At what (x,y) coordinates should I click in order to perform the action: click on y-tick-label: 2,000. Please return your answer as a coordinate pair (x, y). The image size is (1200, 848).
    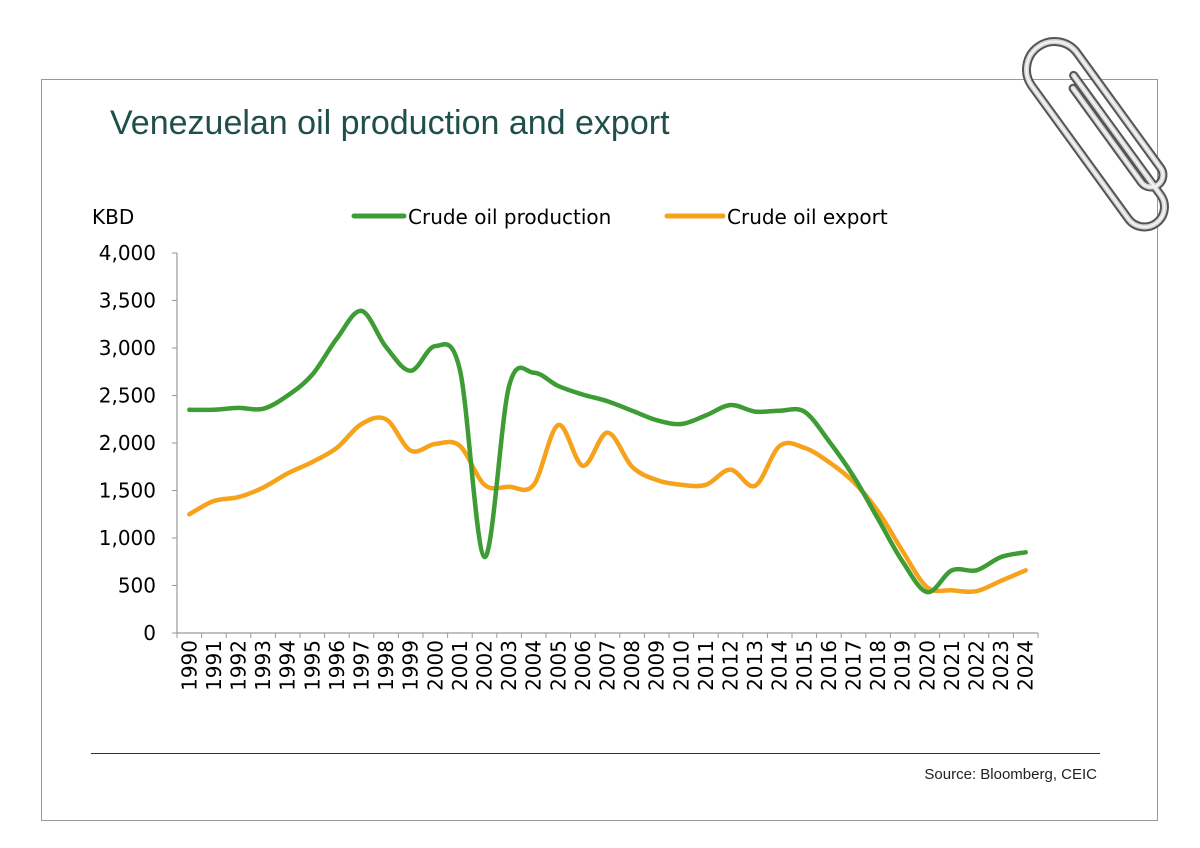
    Looking at the image, I should click on (127, 443).